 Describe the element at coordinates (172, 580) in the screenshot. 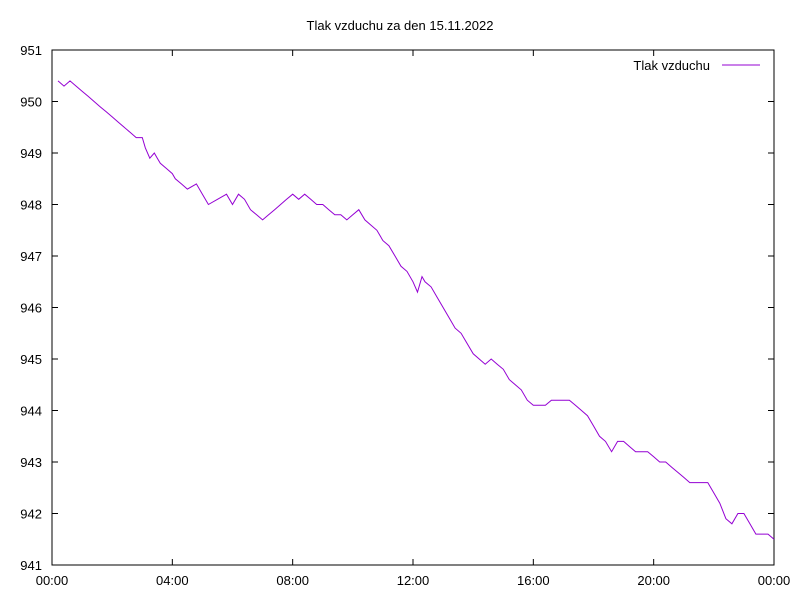

I see `x-tick-label: 04:00` at that location.